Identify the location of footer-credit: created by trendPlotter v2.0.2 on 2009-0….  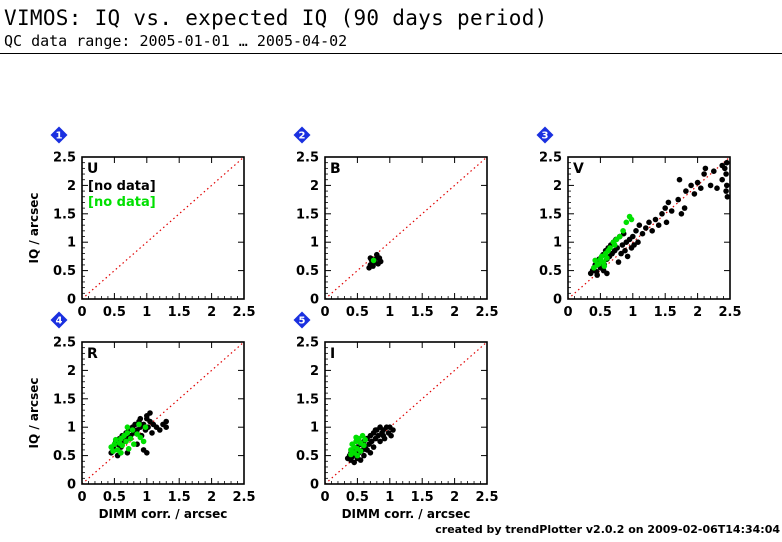
(607, 529).